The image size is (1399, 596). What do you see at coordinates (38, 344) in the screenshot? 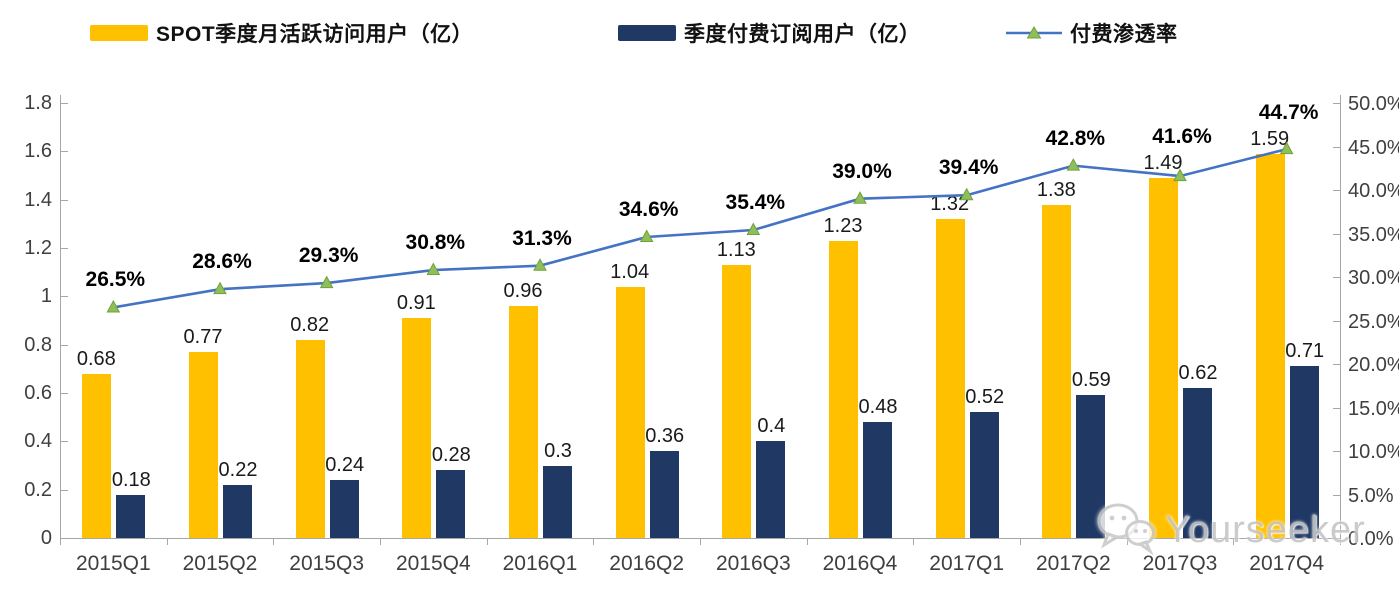
I see `left-axis-tick-label: 0.8` at bounding box center [38, 344].